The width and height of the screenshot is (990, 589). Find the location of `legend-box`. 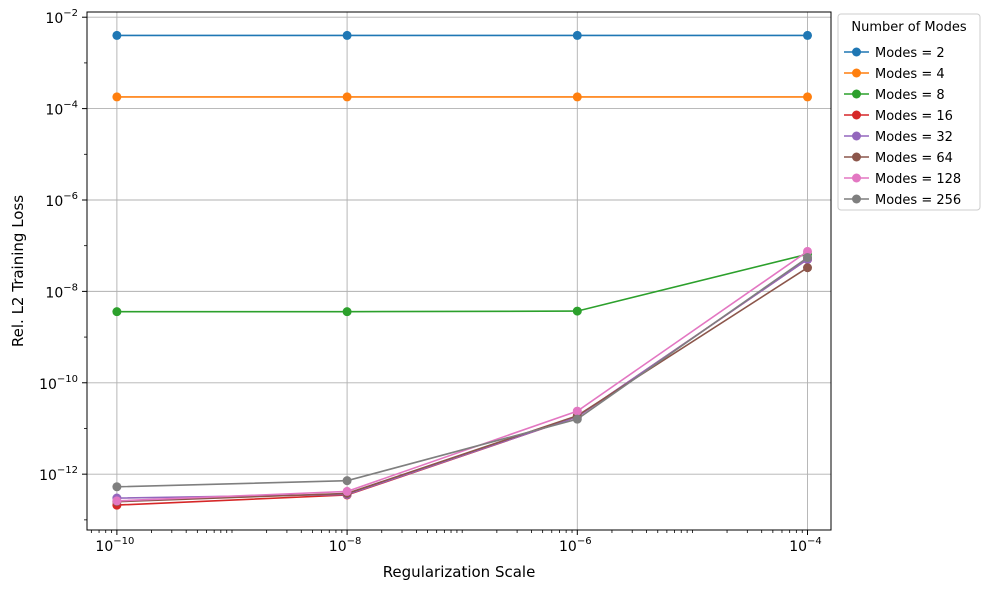

legend-box is located at coordinates (909, 112).